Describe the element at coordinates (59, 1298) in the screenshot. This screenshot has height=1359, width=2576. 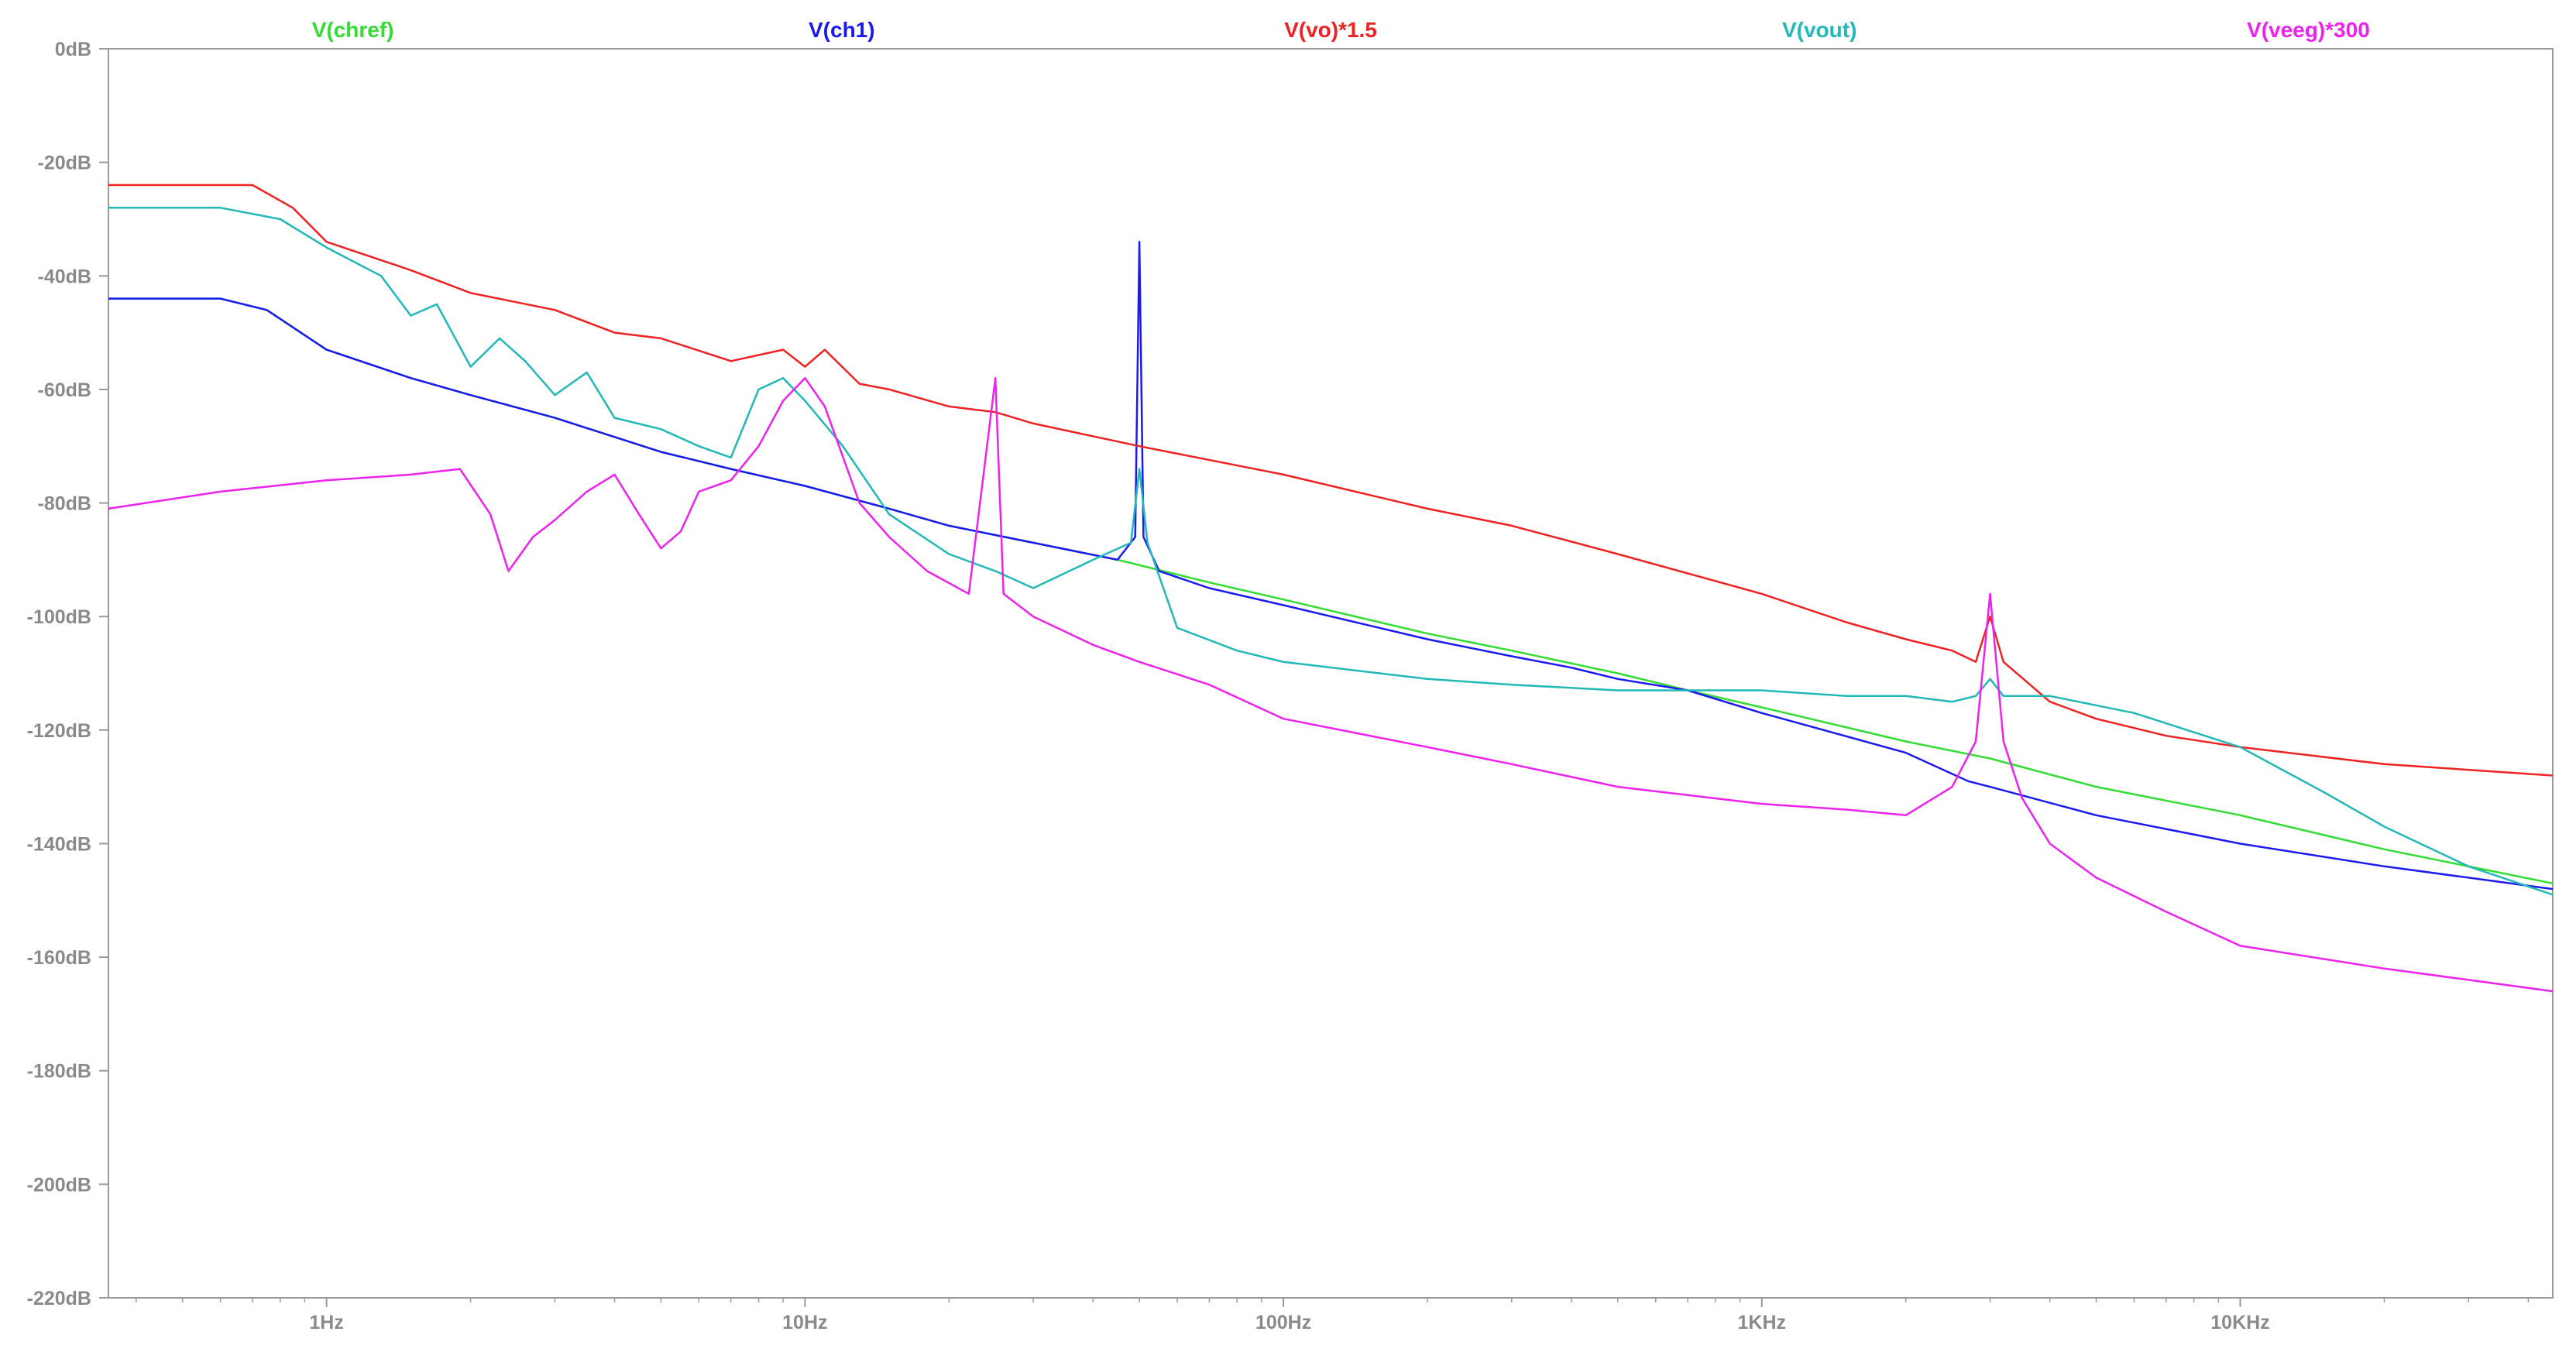
I see `y-tick-label: -220dB` at that location.